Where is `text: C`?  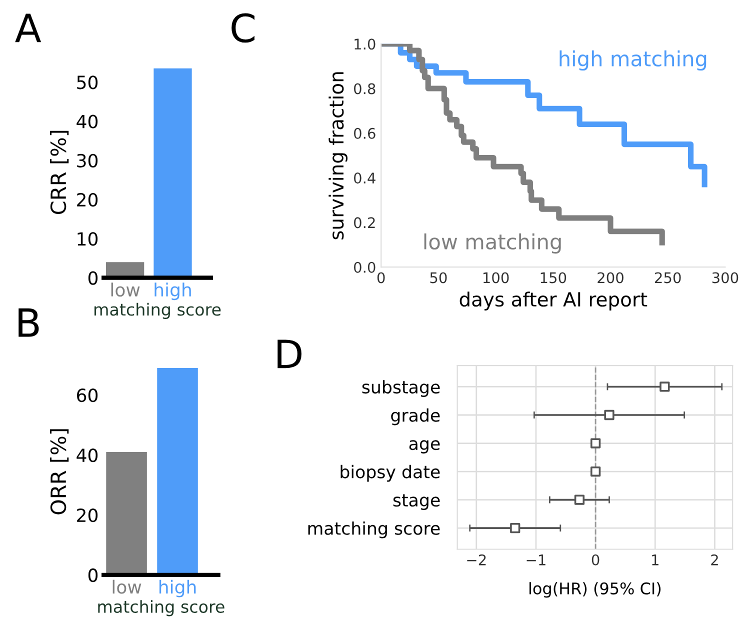 text: C is located at coordinates (243, 28).